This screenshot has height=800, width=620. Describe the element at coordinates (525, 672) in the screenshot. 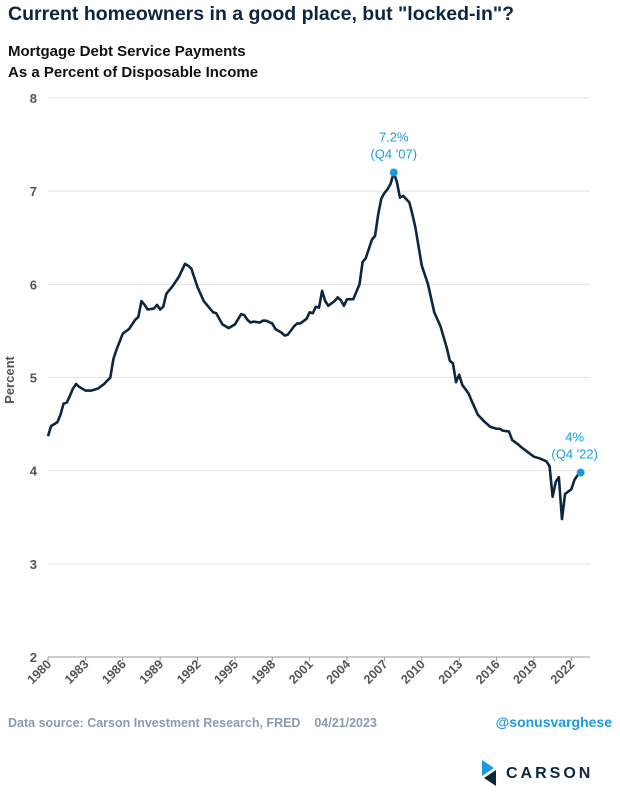

I see `x-tick-label: 2019` at that location.